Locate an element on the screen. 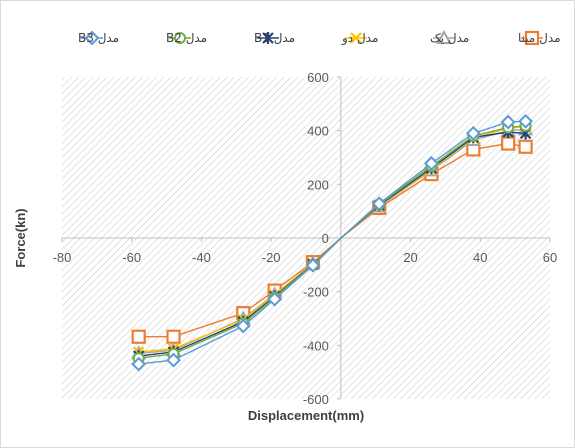 This screenshot has height=448, width=575. y-tick-label: 600 is located at coordinates (318, 77).